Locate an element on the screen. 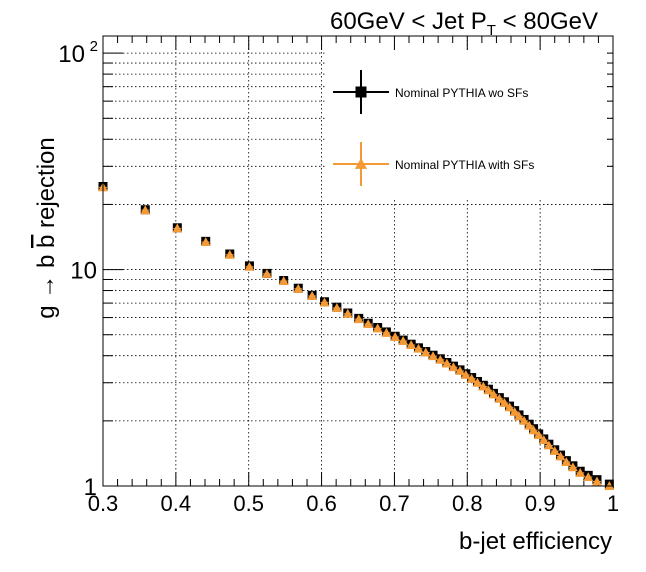  legend-label: Nominal PYTHIA with SFs is located at coordinates (464, 165).